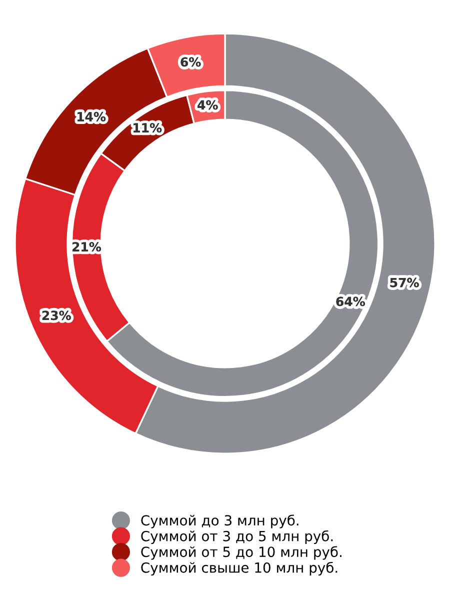 This screenshot has width=450, height=594. Describe the element at coordinates (208, 105) in the screenshot. I see `data-label: 4%` at that location.